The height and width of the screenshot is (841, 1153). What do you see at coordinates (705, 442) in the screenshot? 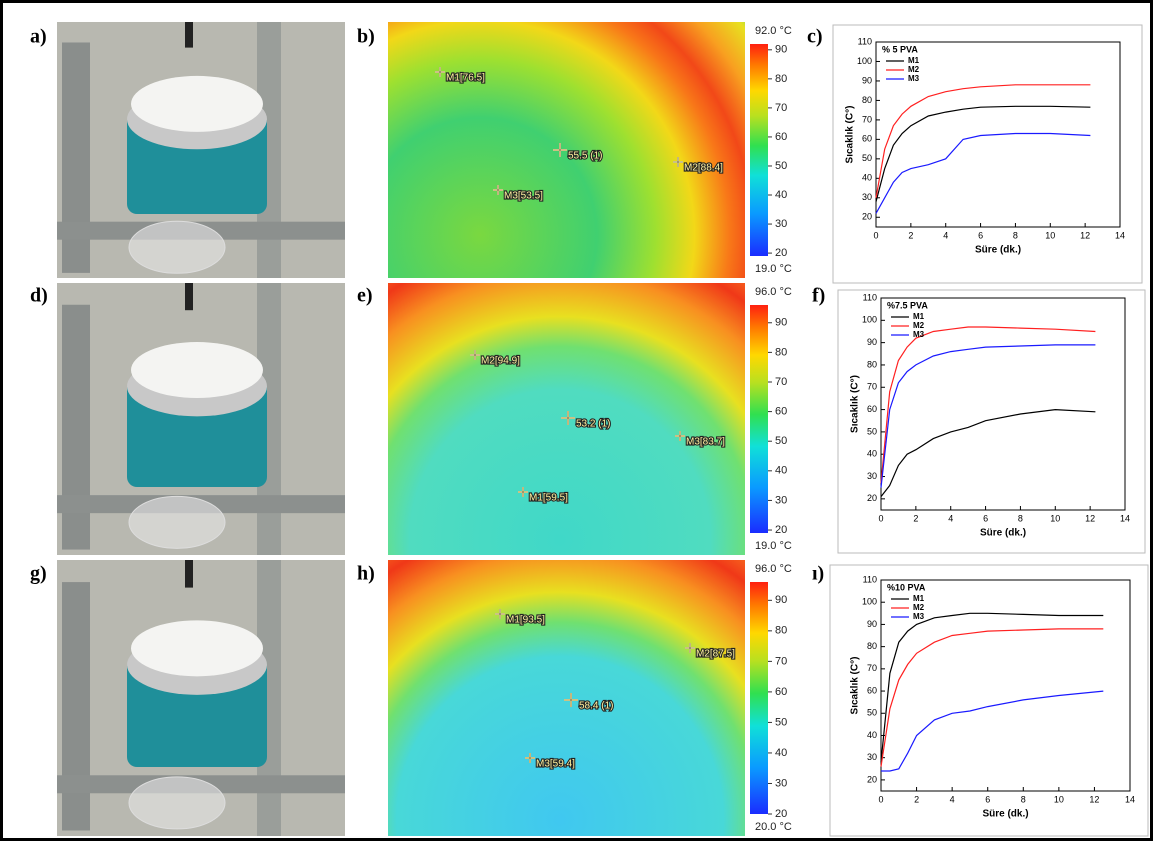
I see `marker-label: M3[83.7]` at bounding box center [705, 442].